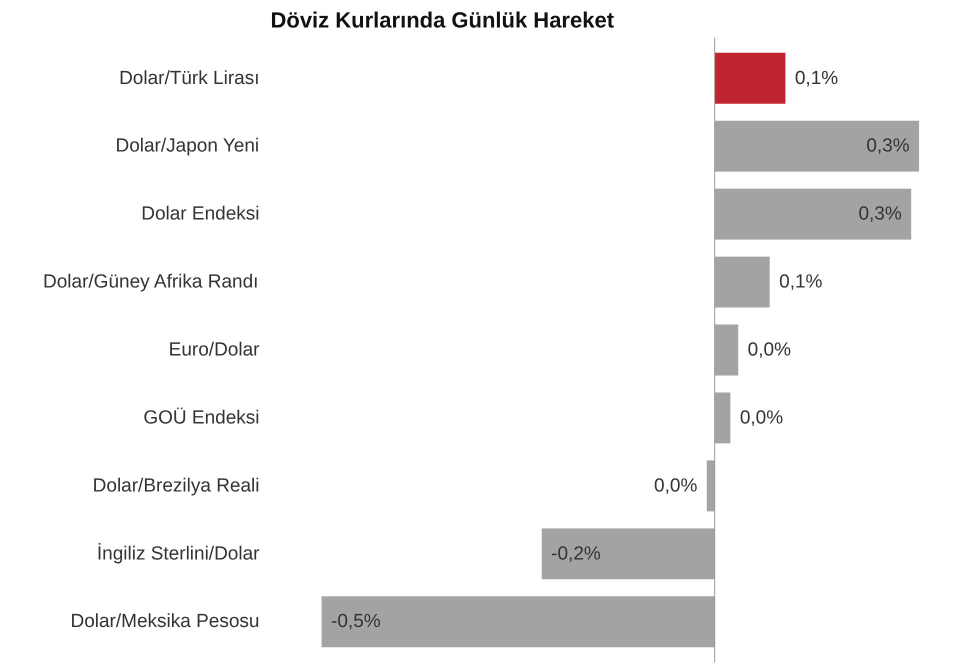  What do you see at coordinates (200, 214) in the screenshot?
I see `y-tick-label: Dolar Endeksi` at bounding box center [200, 214].